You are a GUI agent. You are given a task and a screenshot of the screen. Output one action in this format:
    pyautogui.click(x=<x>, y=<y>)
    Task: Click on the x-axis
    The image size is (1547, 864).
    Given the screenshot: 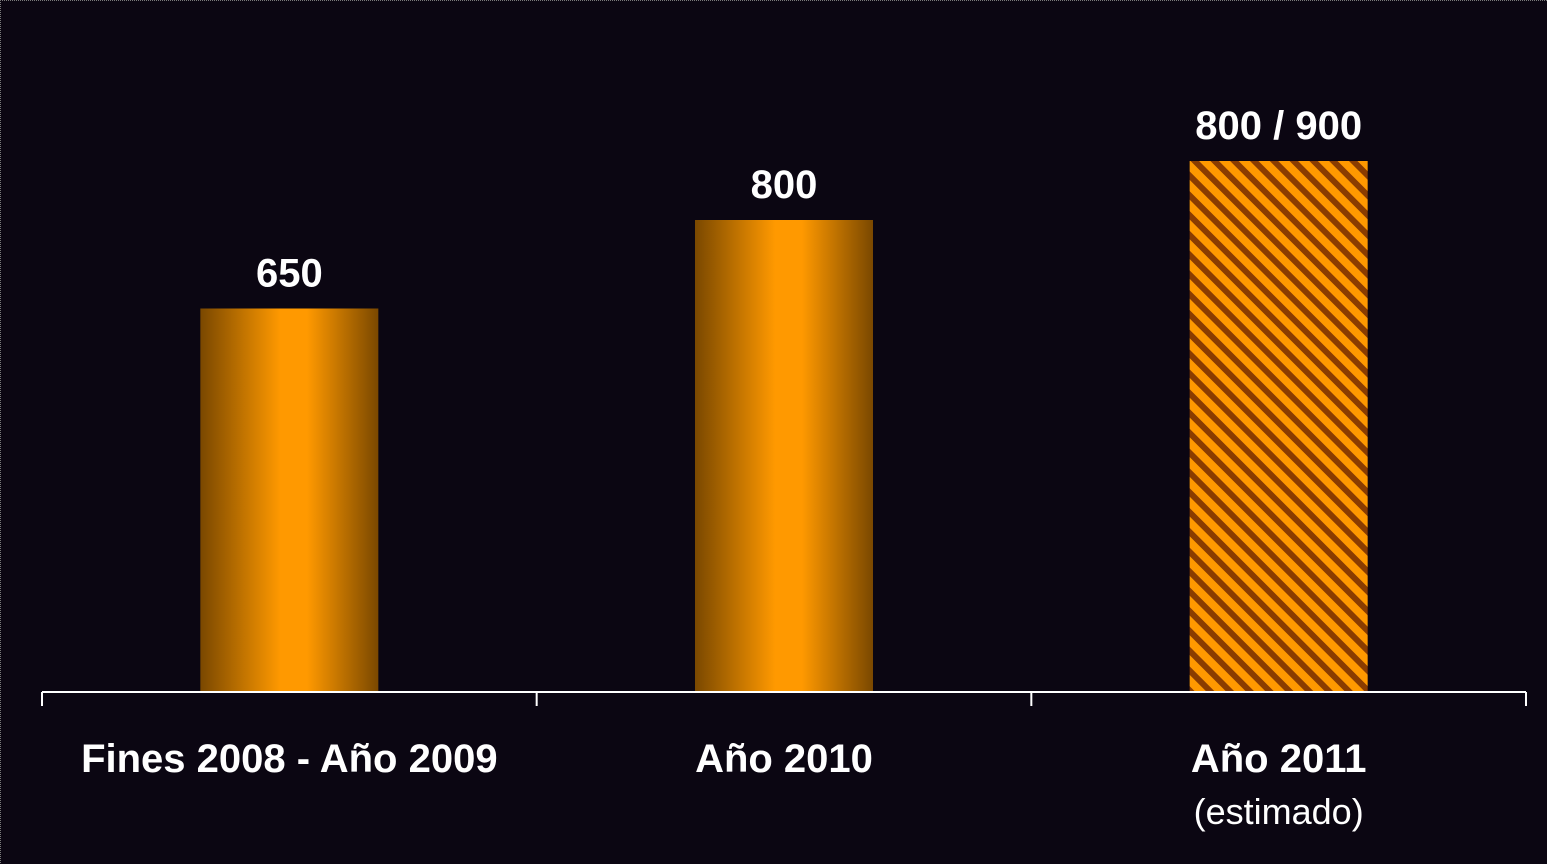 What is the action you would take?
    pyautogui.click(x=784, y=698)
    